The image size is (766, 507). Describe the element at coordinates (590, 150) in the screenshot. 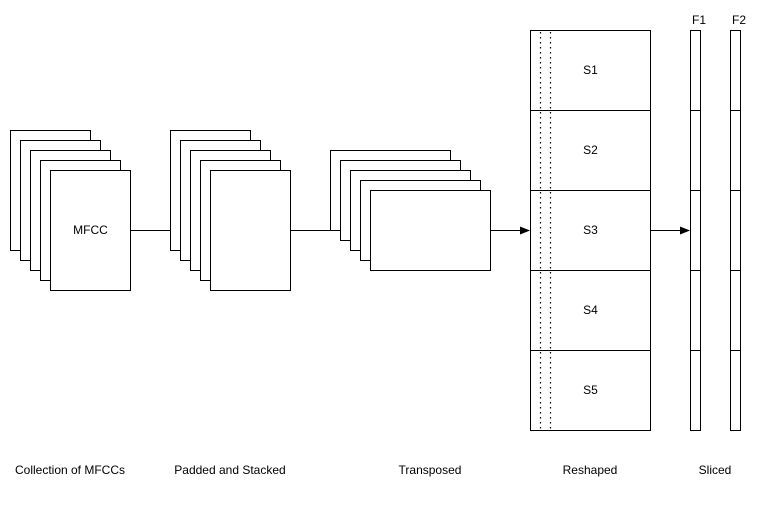

I see `segment-label-s2: S2` at that location.